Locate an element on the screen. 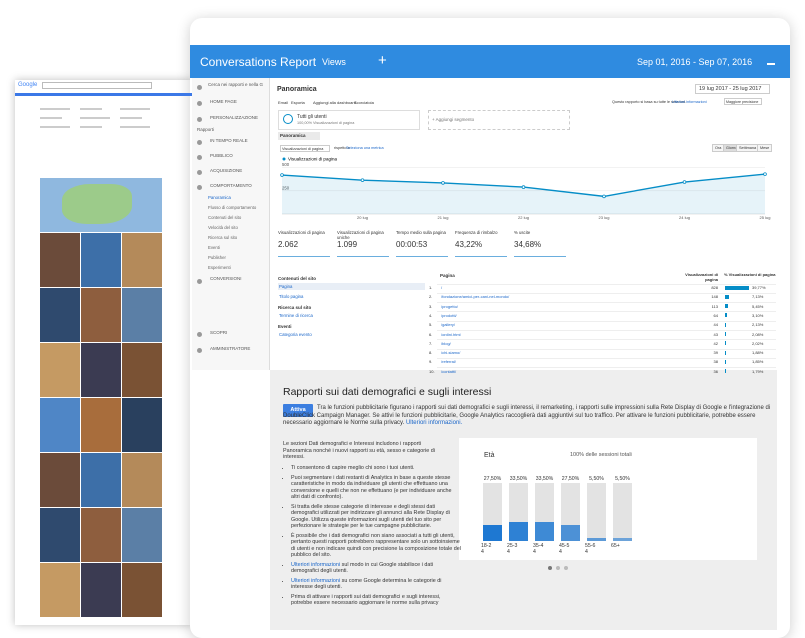 This screenshot has height=638, width=805. row-page: /chi-siamo/ is located at coordinates (451, 353).